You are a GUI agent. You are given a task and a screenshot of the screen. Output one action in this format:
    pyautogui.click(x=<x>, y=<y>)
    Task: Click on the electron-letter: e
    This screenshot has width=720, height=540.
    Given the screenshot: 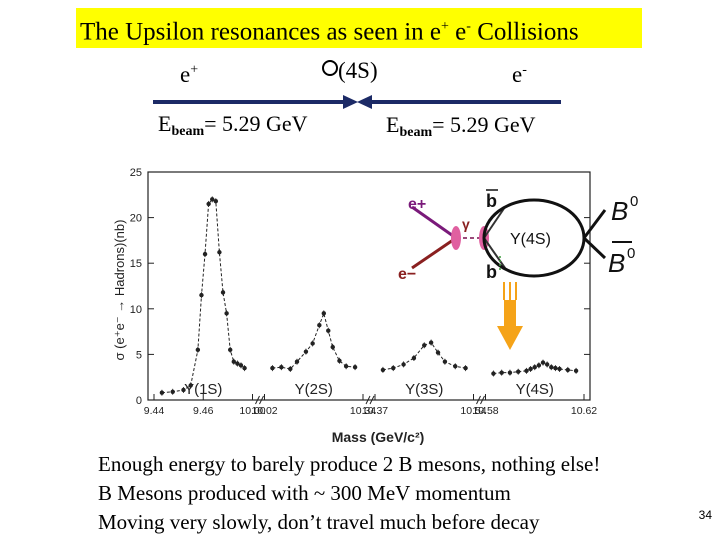 What is the action you would take?
    pyautogui.click(x=517, y=74)
    